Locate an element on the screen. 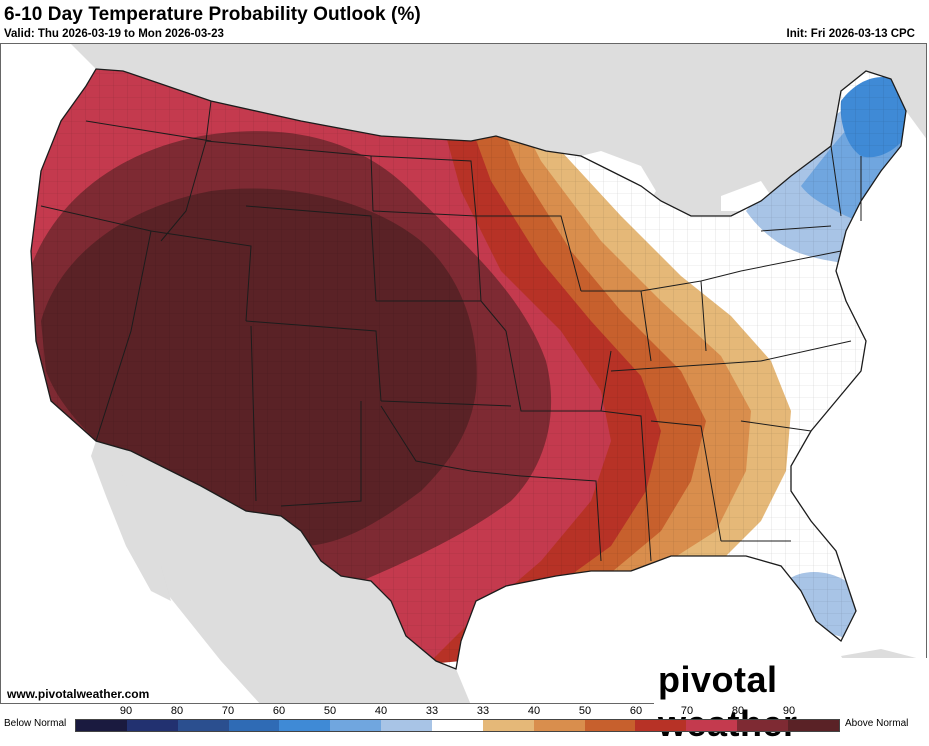 Image resolution: width=929 pixels, height=746 pixels. website-credit: www.pivotalweather.com is located at coordinates (78, 694).